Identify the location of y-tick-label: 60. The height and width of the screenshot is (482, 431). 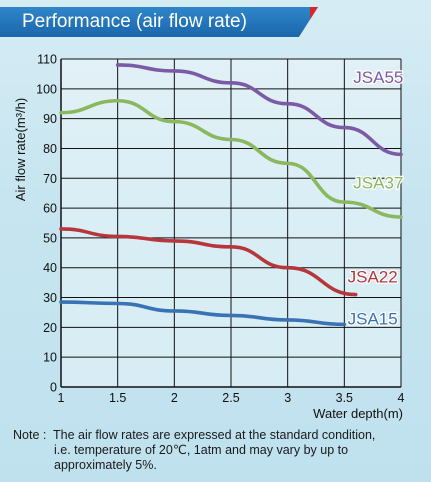
(50, 209).